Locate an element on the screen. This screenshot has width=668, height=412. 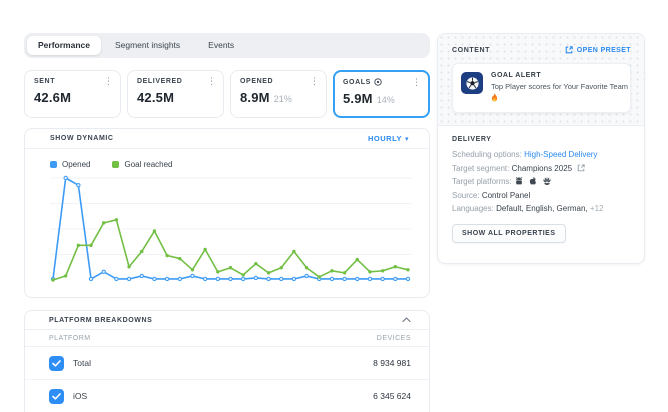
stat-value: 5.9M is located at coordinates (358, 98).